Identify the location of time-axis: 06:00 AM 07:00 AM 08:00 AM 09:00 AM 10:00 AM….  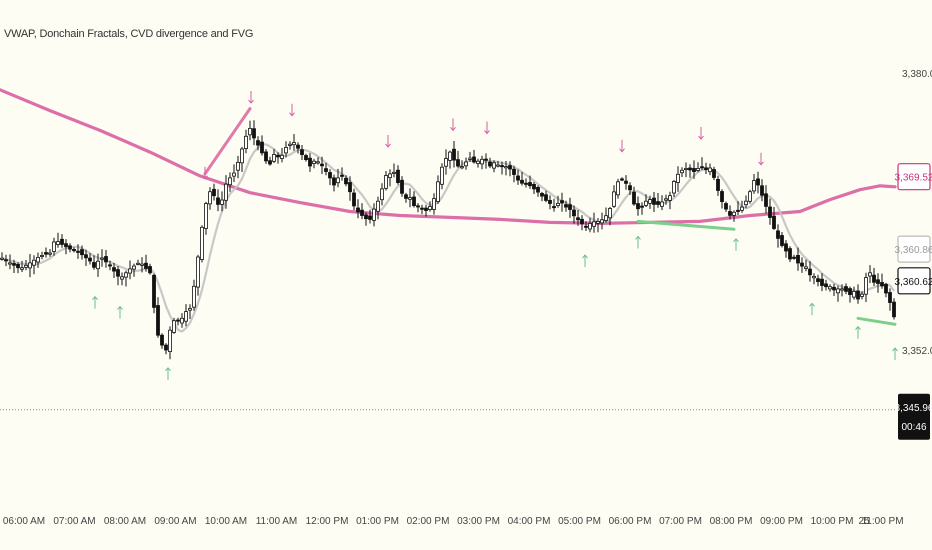
(453, 521).